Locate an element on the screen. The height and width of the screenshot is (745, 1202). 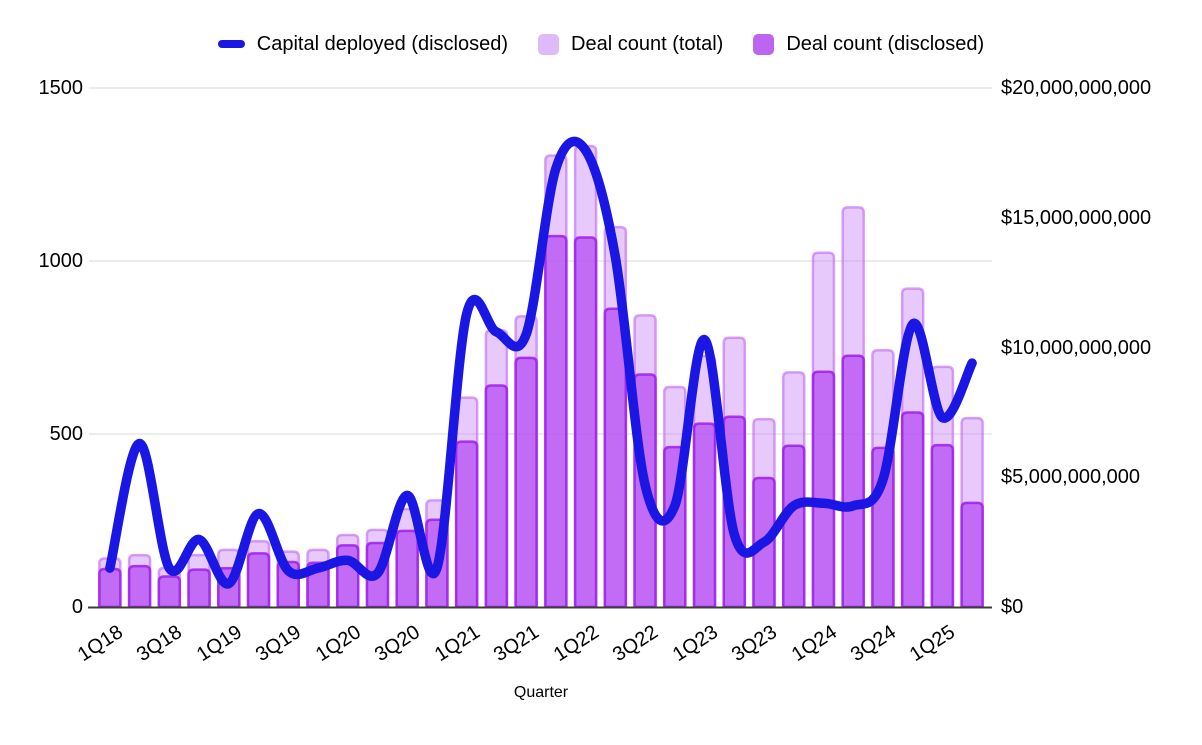
legend-item-deal-count-total: Deal count (total) is located at coordinates (630, 44).